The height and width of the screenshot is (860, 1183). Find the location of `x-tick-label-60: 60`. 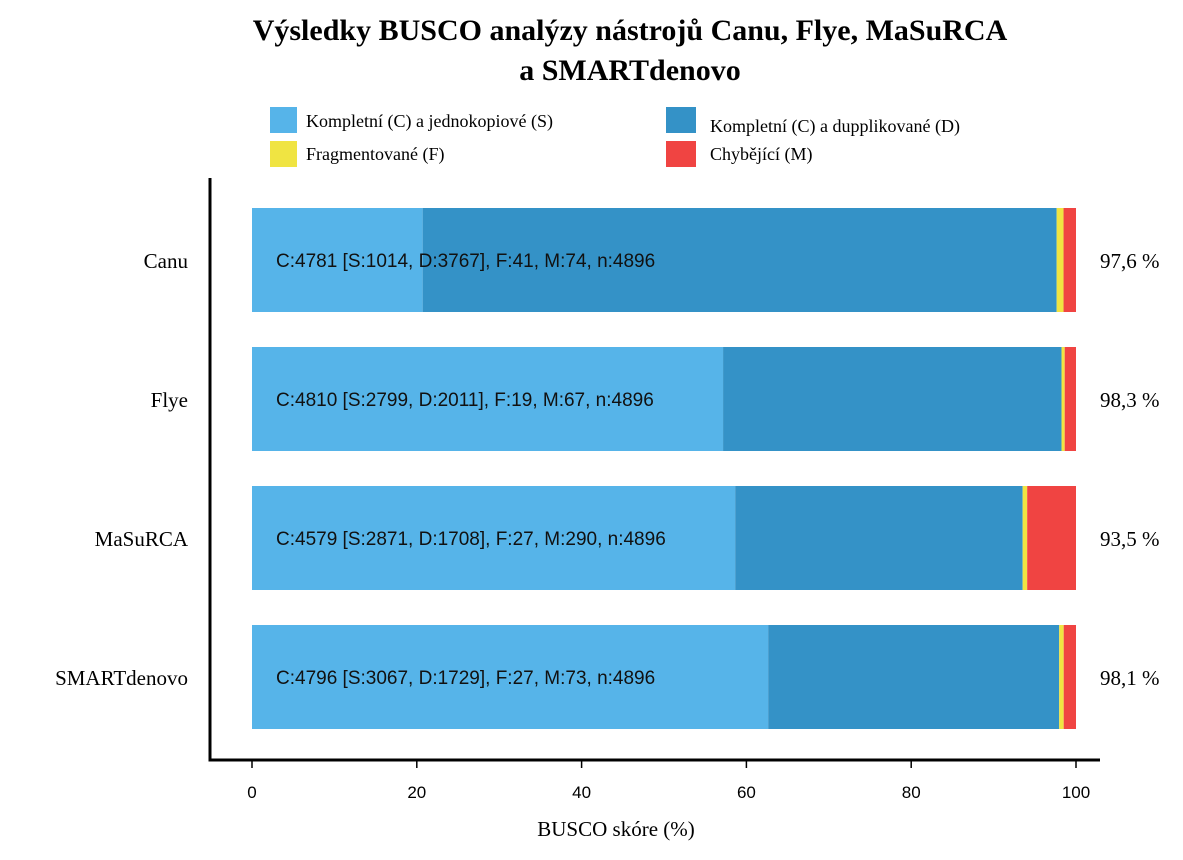

x-tick-label-60: 60 is located at coordinates (746, 792).